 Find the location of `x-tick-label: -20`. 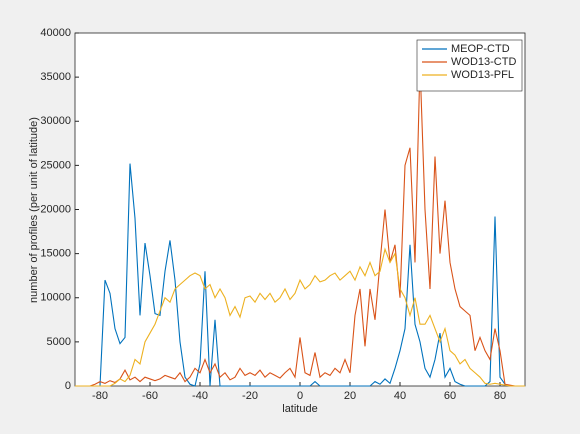

x-tick-label: -20 is located at coordinates (250, 396).